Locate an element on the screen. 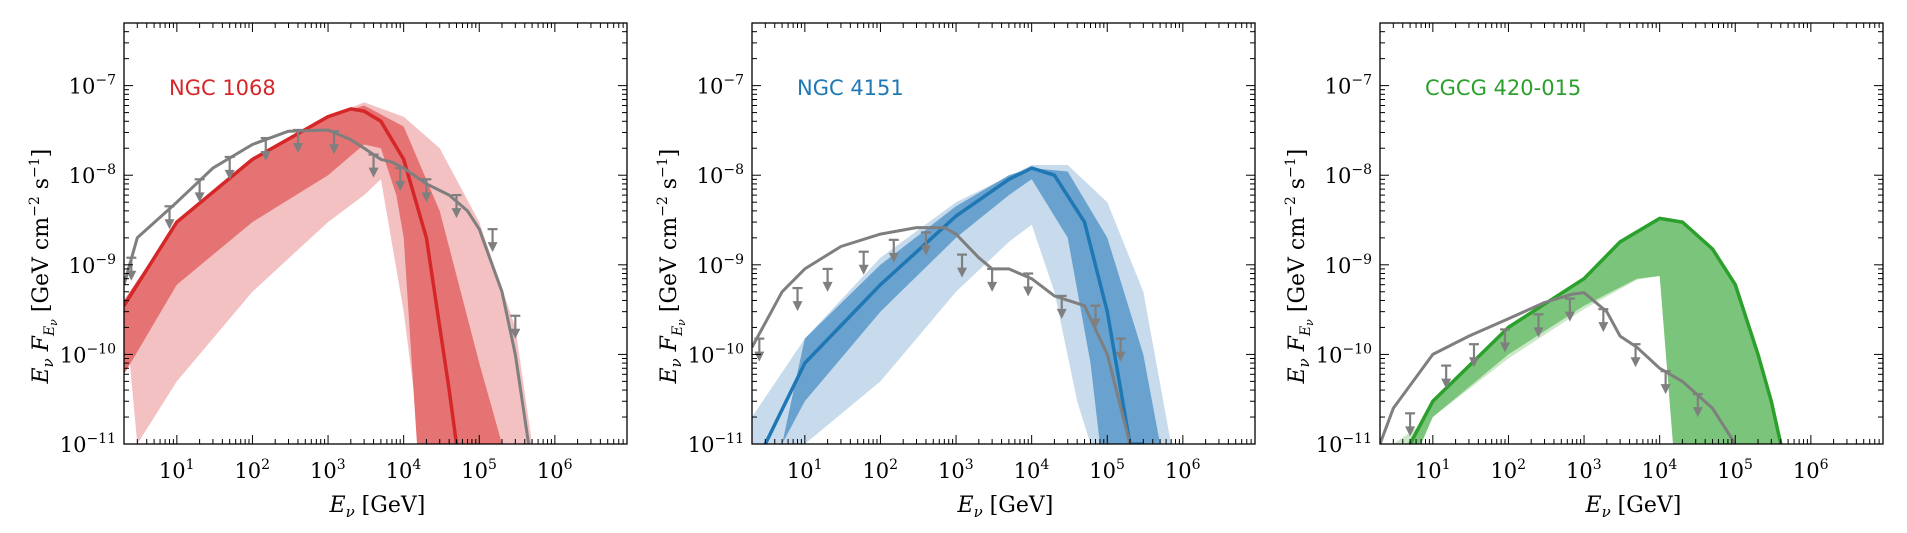  x-tick-label: 102 is located at coordinates (252, 470).